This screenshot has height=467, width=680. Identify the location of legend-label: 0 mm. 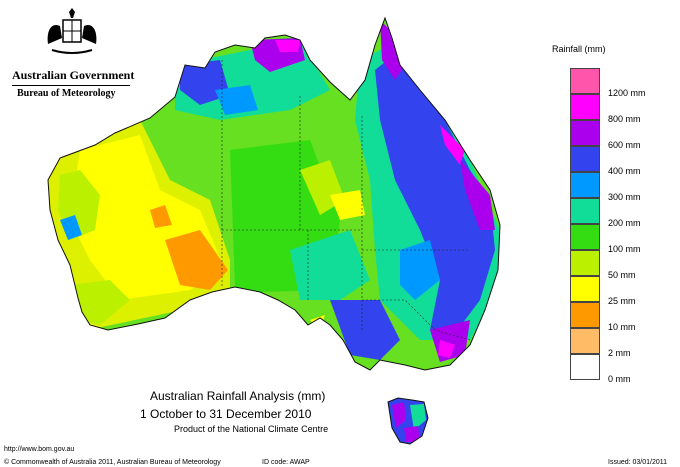
(619, 379).